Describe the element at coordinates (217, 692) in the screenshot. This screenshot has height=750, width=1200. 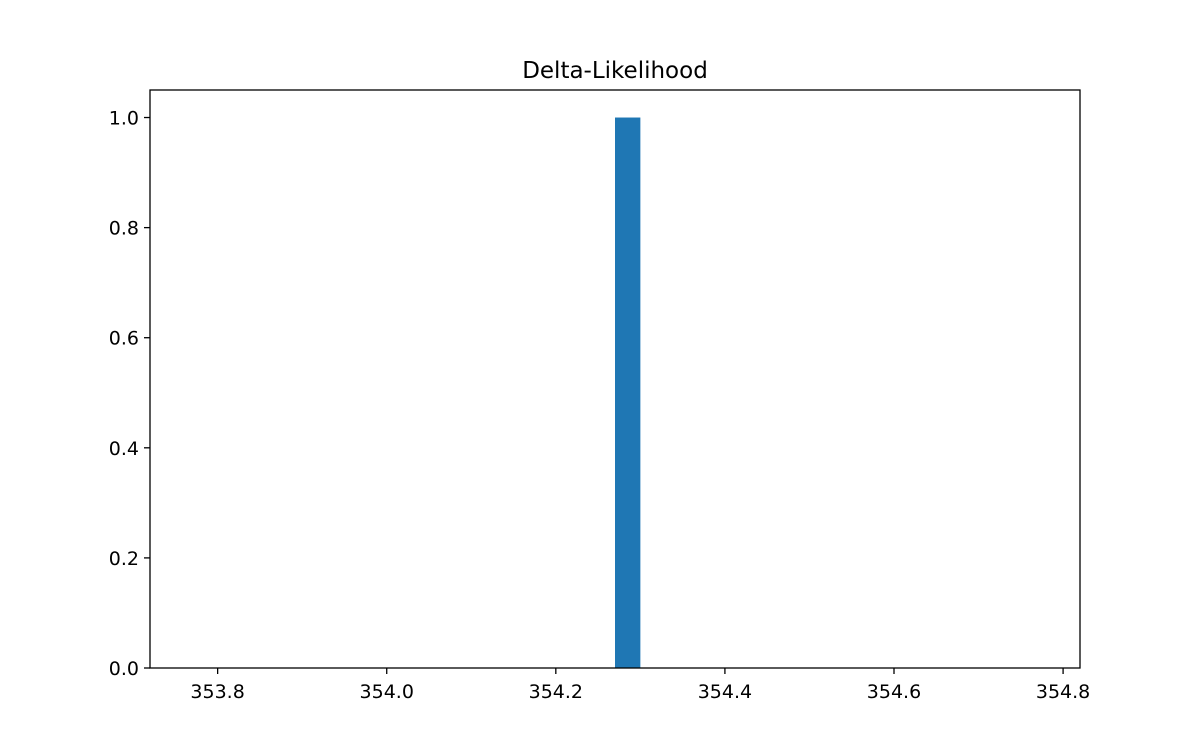
I see `x-tick-label-0: 353.8` at that location.